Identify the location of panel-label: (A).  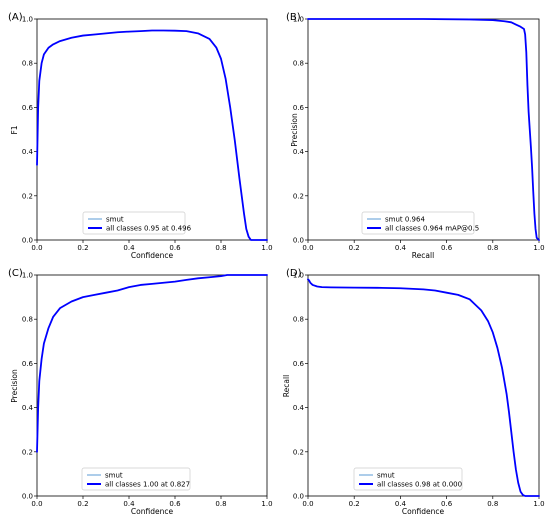
(15, 17).